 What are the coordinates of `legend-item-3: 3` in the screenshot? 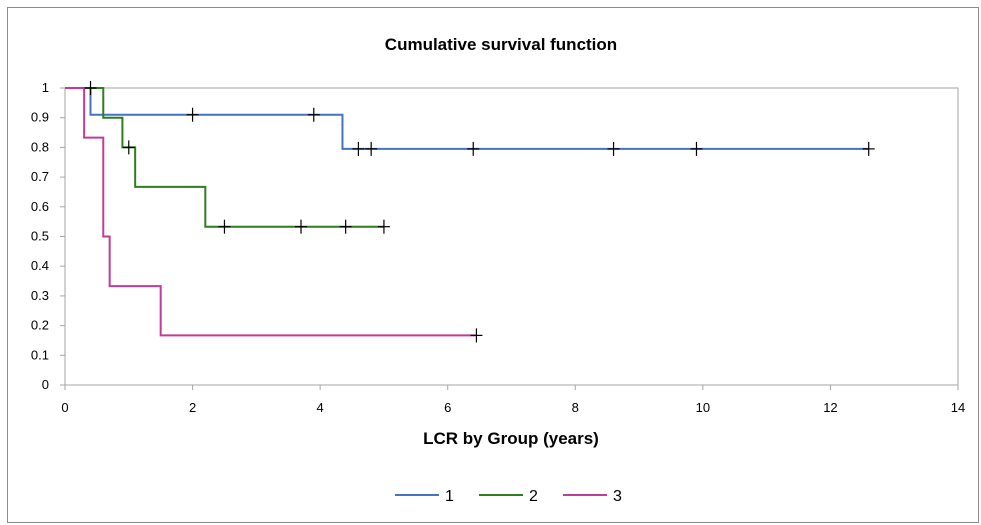 It's located at (592, 496).